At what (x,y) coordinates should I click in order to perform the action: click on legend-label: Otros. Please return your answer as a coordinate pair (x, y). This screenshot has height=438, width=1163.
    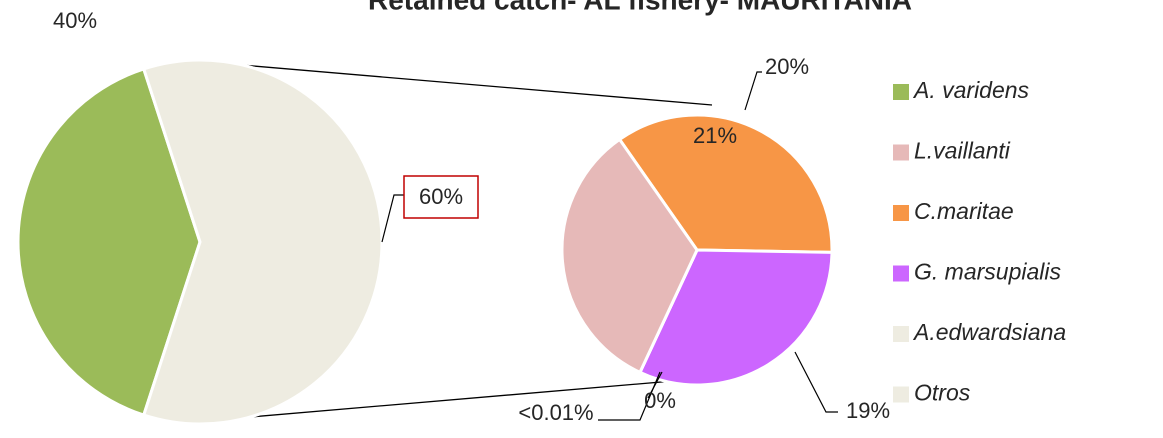
    Looking at the image, I should click on (942, 393).